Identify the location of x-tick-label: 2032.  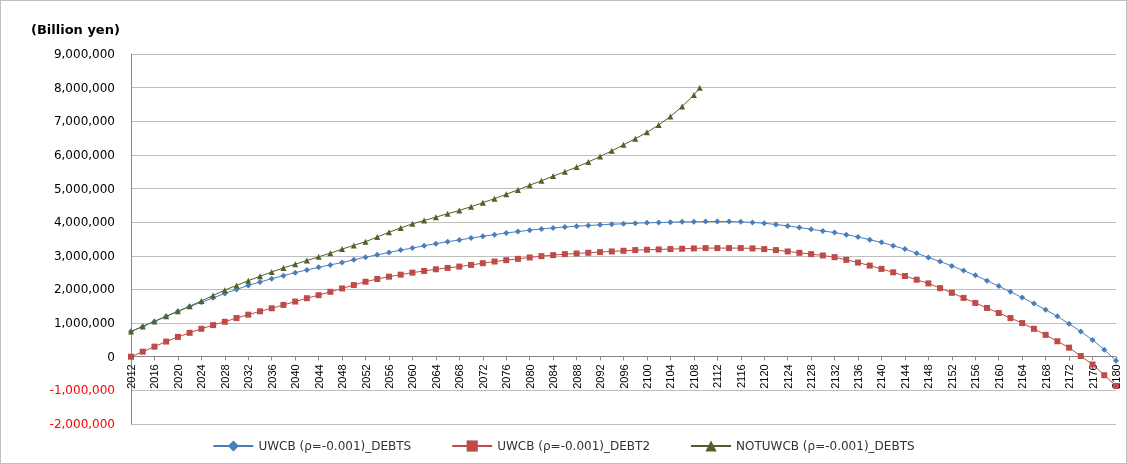
(248, 376).